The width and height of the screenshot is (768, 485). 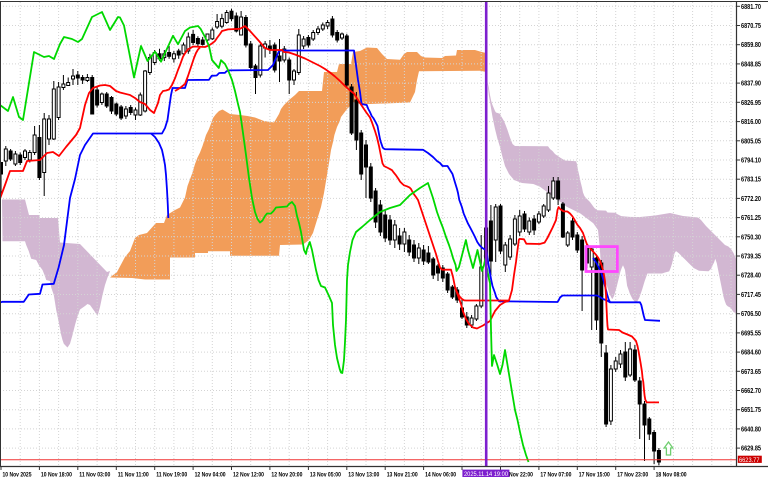 What do you see at coordinates (517, 475) in the screenshot?
I see `svg-text: 14 Nov 22:00` at bounding box center [517, 475].